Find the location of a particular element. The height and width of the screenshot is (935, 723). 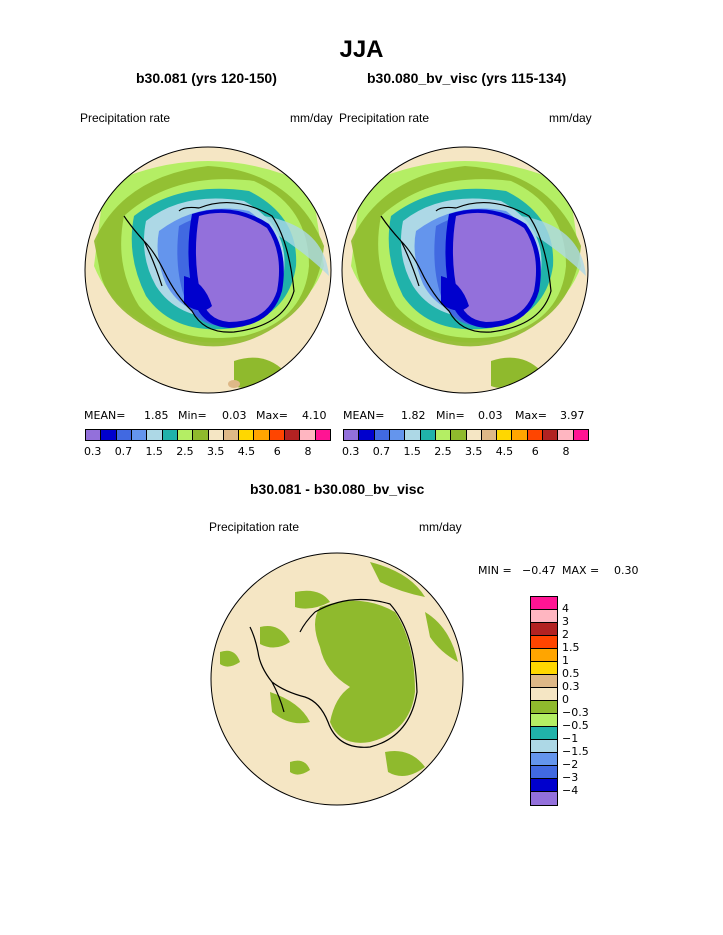

left-min-value: 0.03 is located at coordinates (234, 415).